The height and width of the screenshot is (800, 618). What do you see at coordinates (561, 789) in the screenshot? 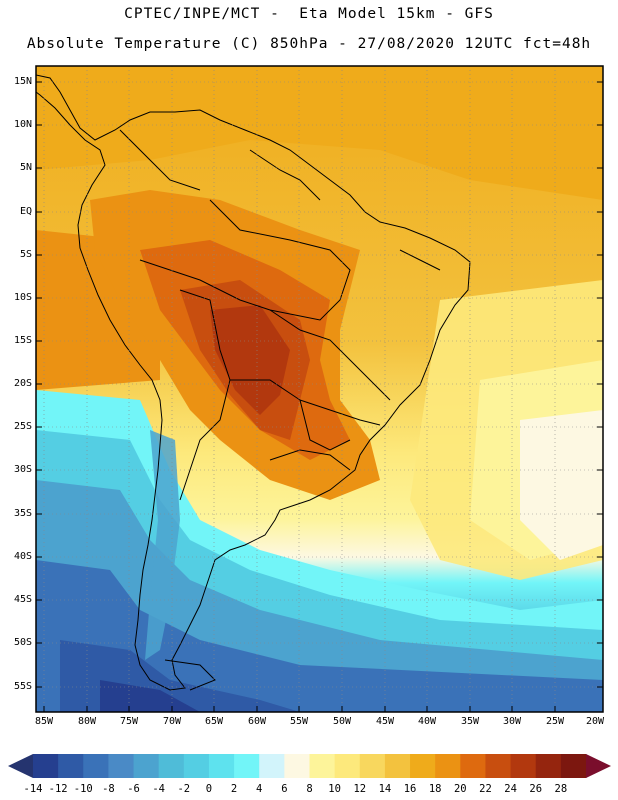
I see `colorbar-label: 28` at bounding box center [561, 789].